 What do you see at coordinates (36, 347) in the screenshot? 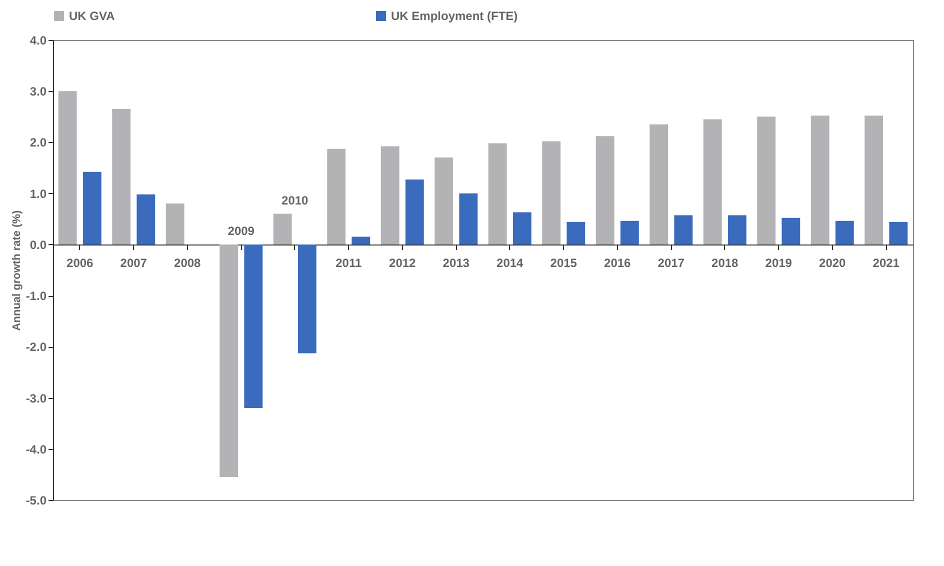
I see `y-tick-label: -2.0` at bounding box center [36, 347].